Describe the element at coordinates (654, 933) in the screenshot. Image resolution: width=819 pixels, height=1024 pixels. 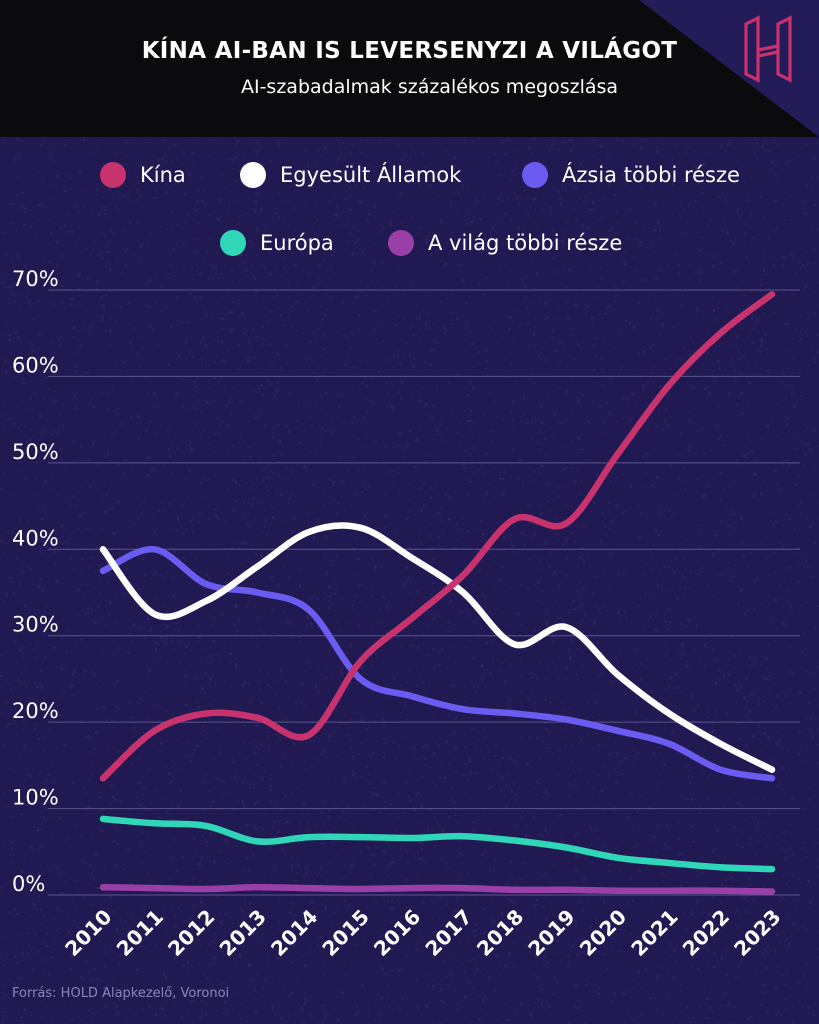
I see `x-tick-label: 2021` at that location.